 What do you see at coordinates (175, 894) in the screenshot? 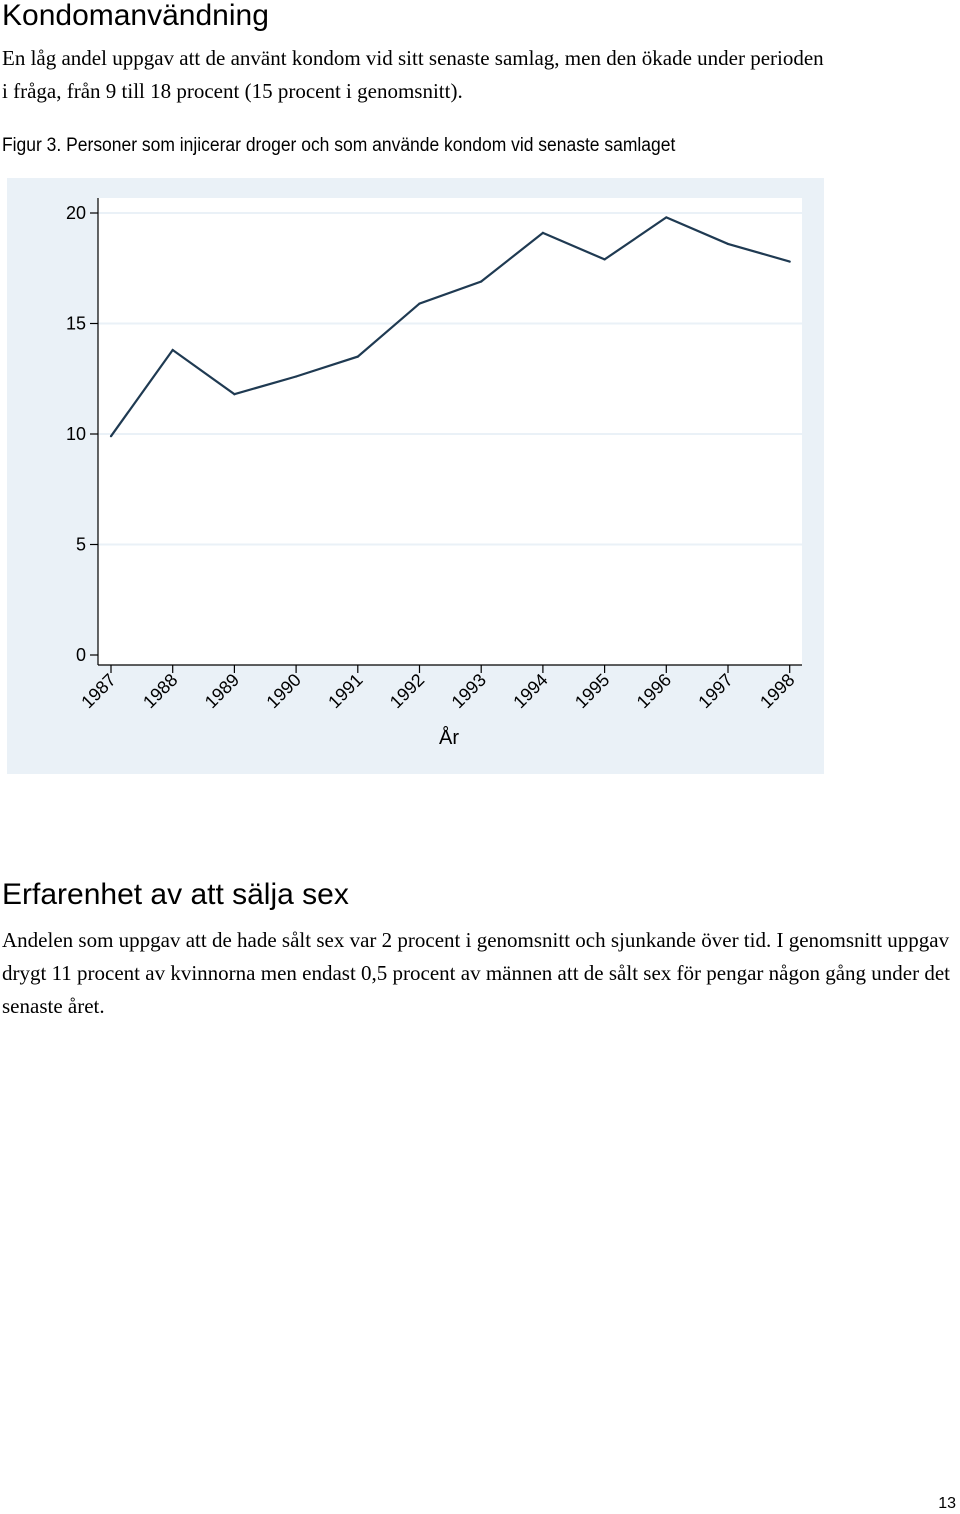
I see `section-heading-selling-sex: Erfarenhet av att sälja sex` at bounding box center [175, 894].